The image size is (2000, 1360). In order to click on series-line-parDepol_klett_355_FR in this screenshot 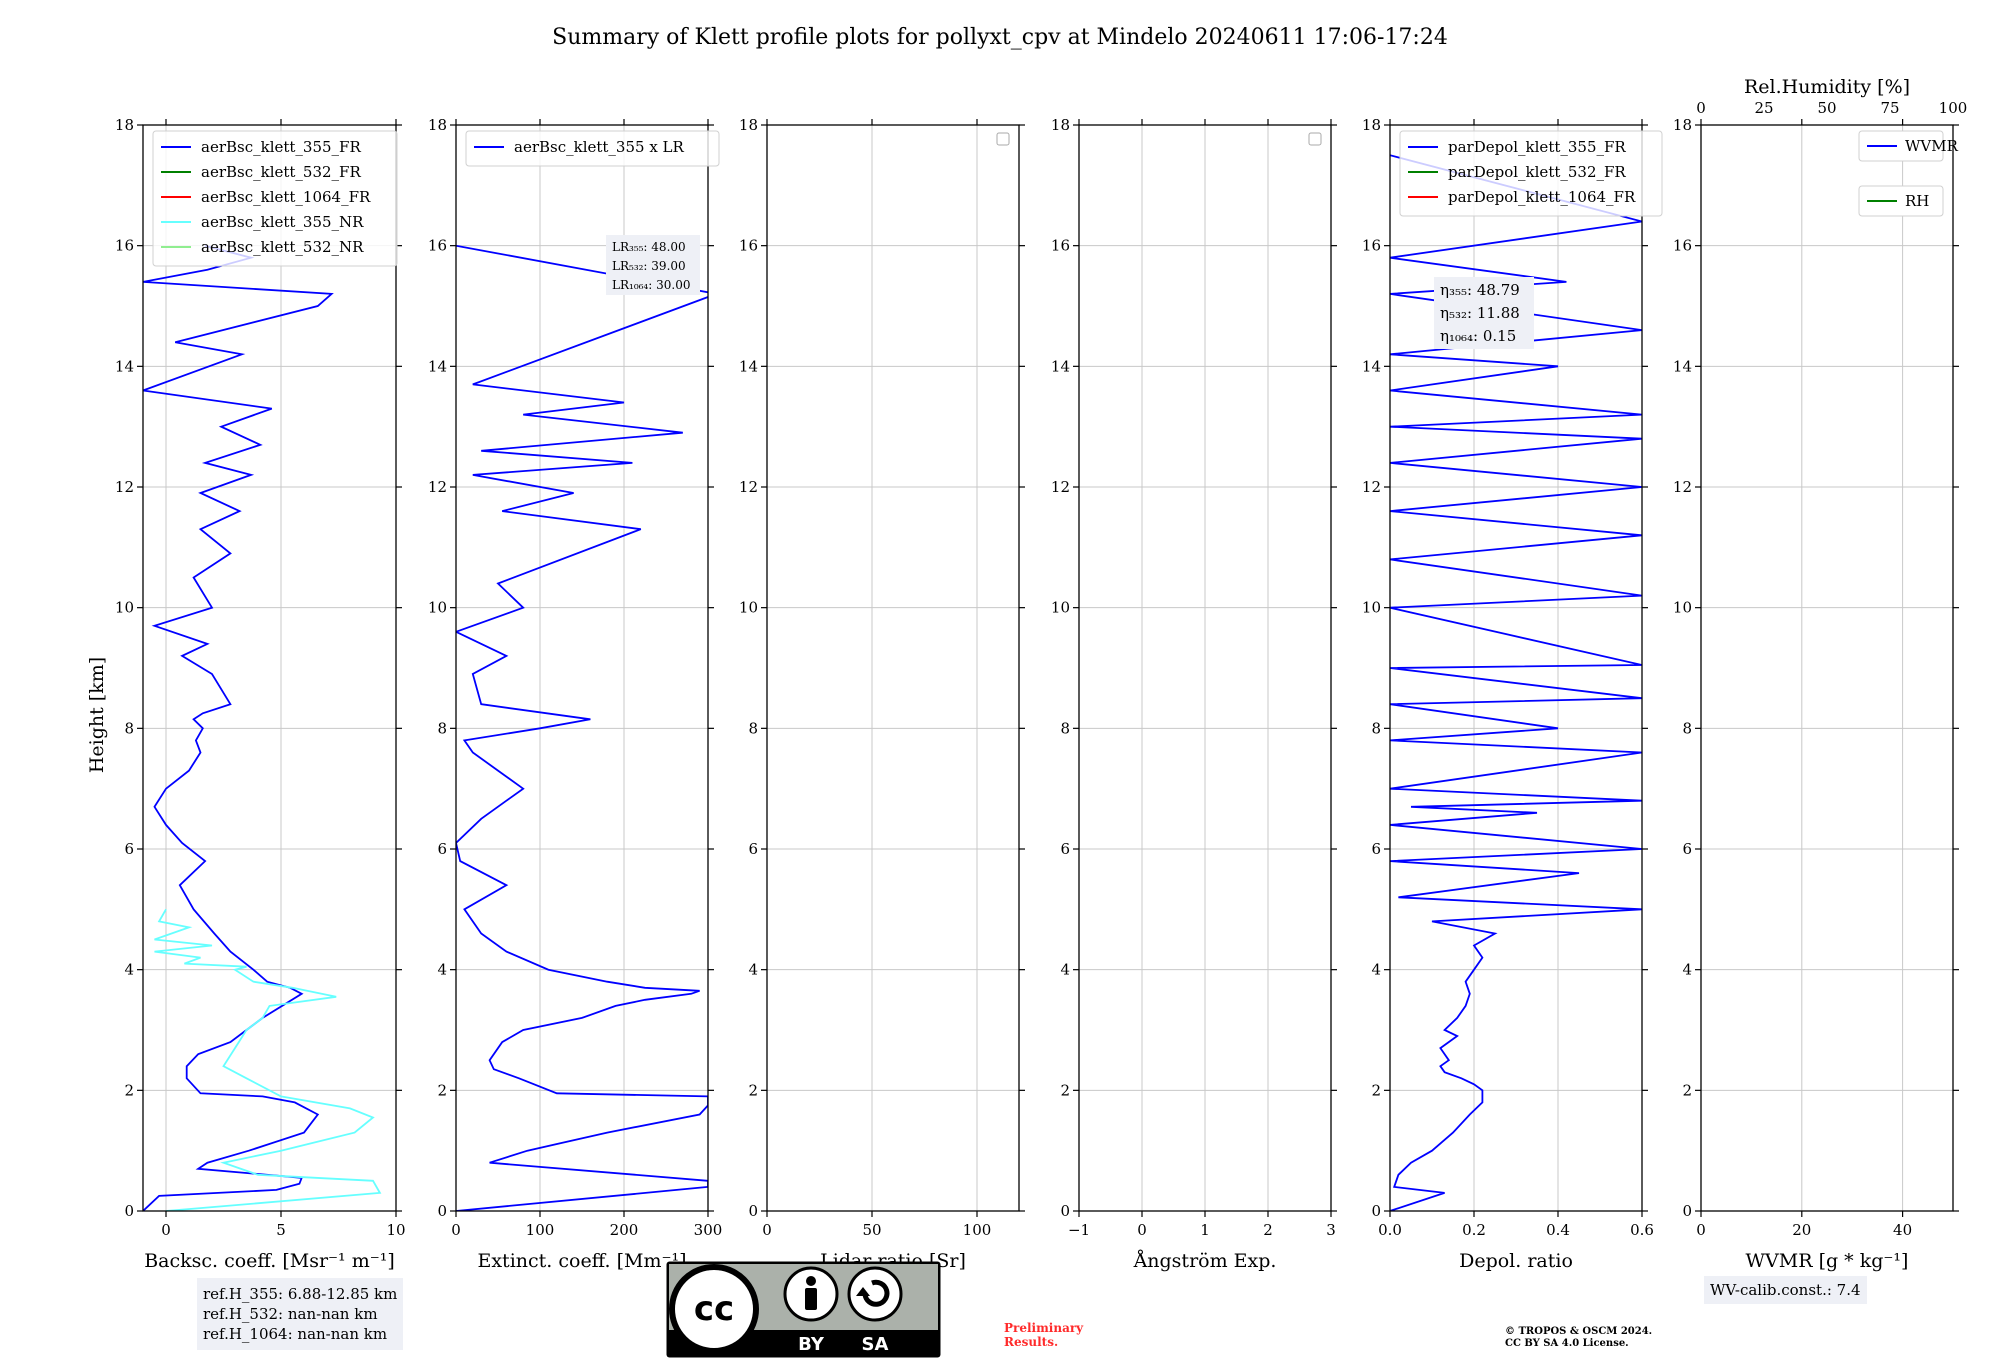, I will do `click(1516, 682)`.